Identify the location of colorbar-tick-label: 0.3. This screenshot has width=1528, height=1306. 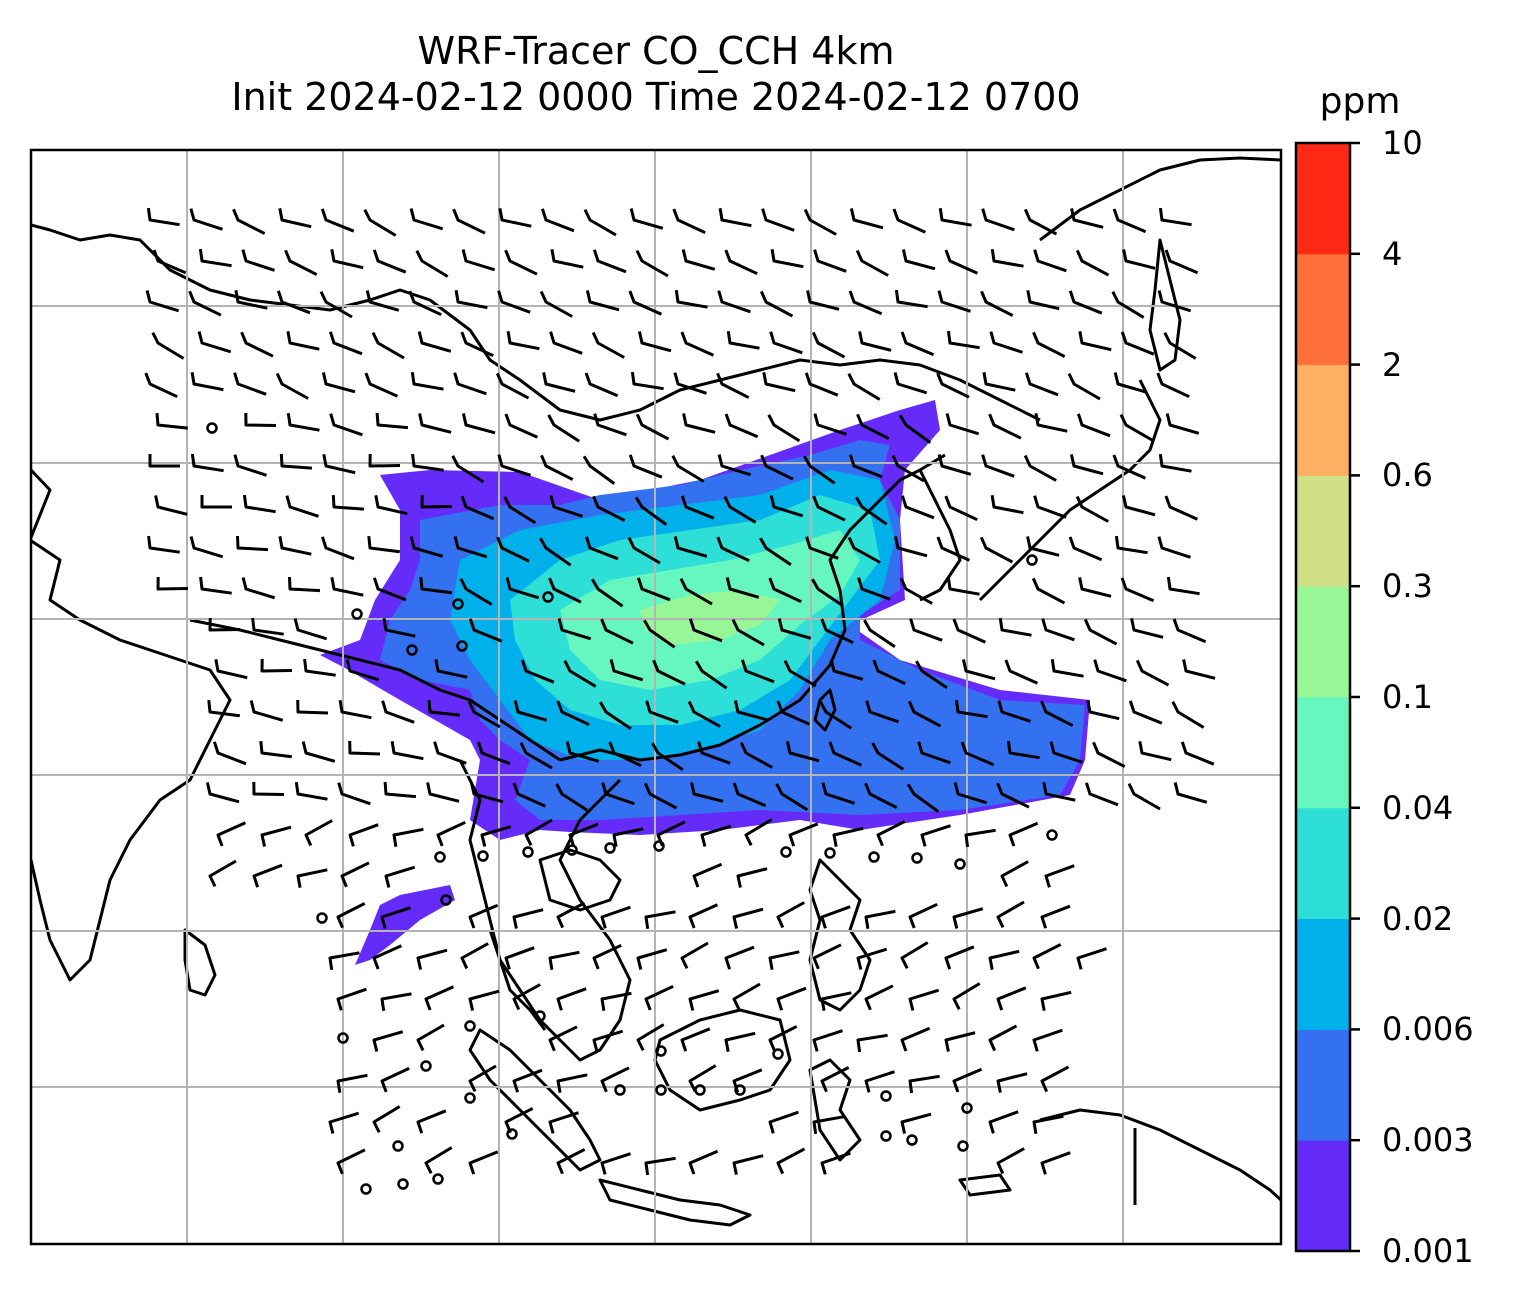
(1407, 586).